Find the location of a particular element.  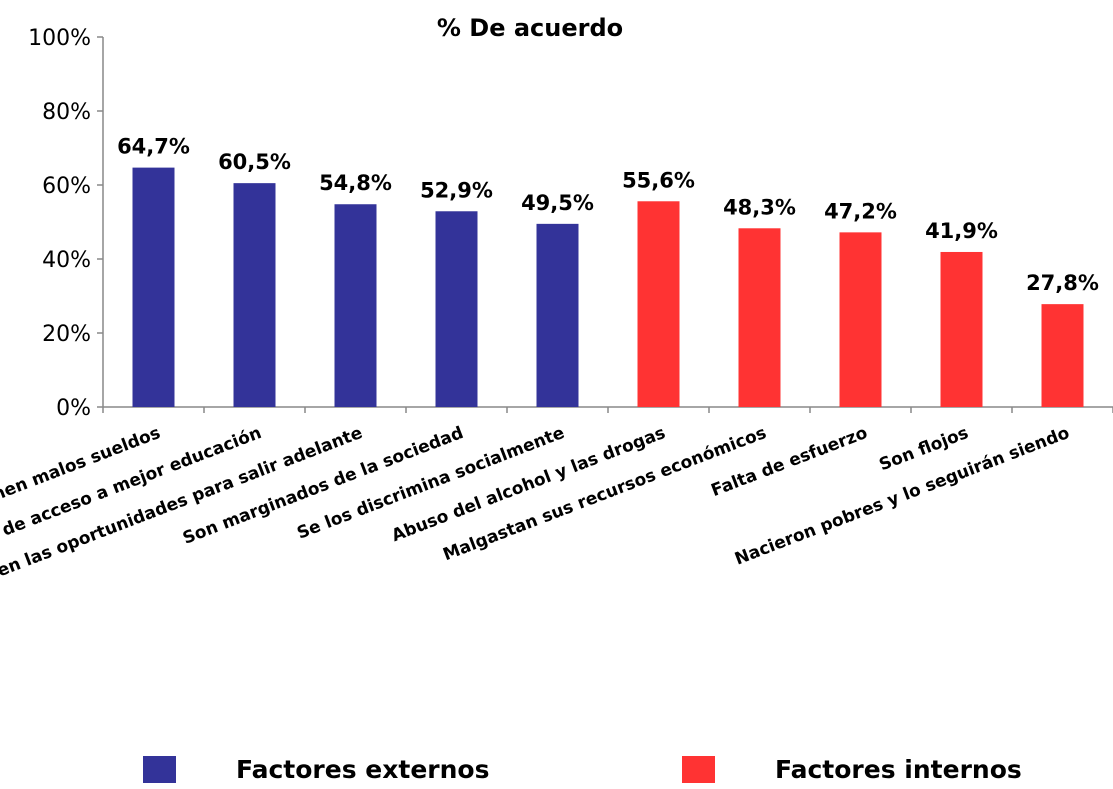

legend-item-internos: Factores internos is located at coordinates (852, 769).